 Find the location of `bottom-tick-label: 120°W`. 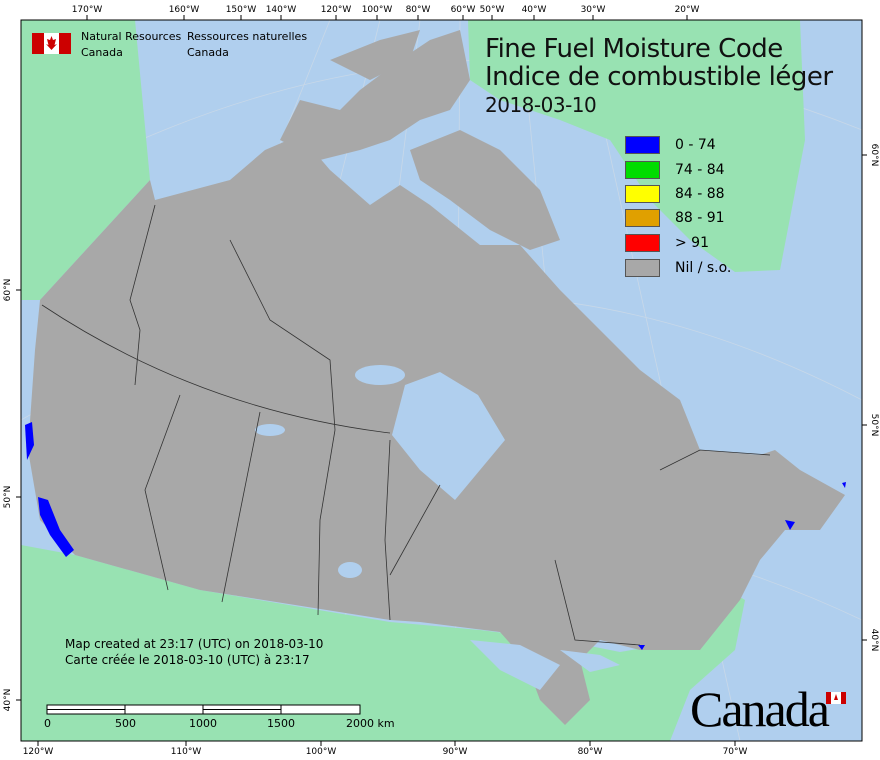

bottom-tick-label: 120°W is located at coordinates (38, 752).